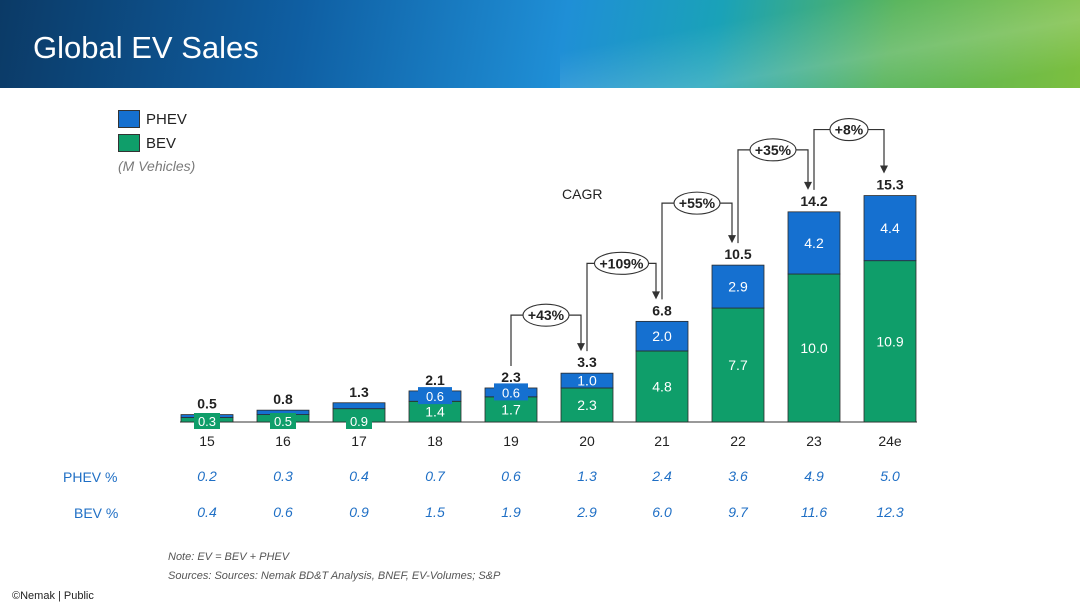  I want to click on bev-percent-value: 12.3, so click(889, 512).